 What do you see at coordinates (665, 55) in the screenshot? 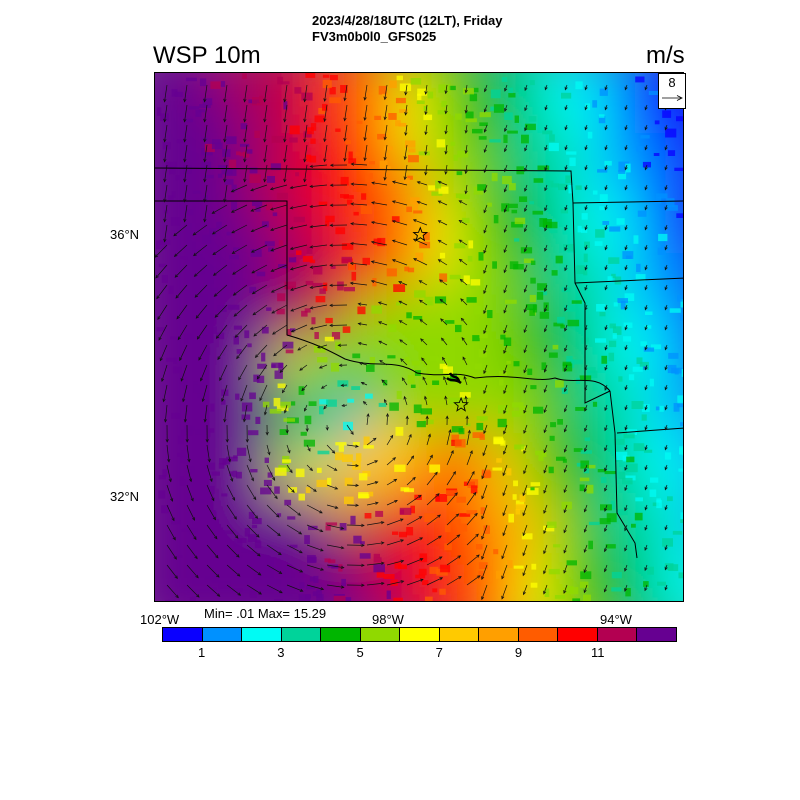
I see `unit-label: m/s` at bounding box center [665, 55].